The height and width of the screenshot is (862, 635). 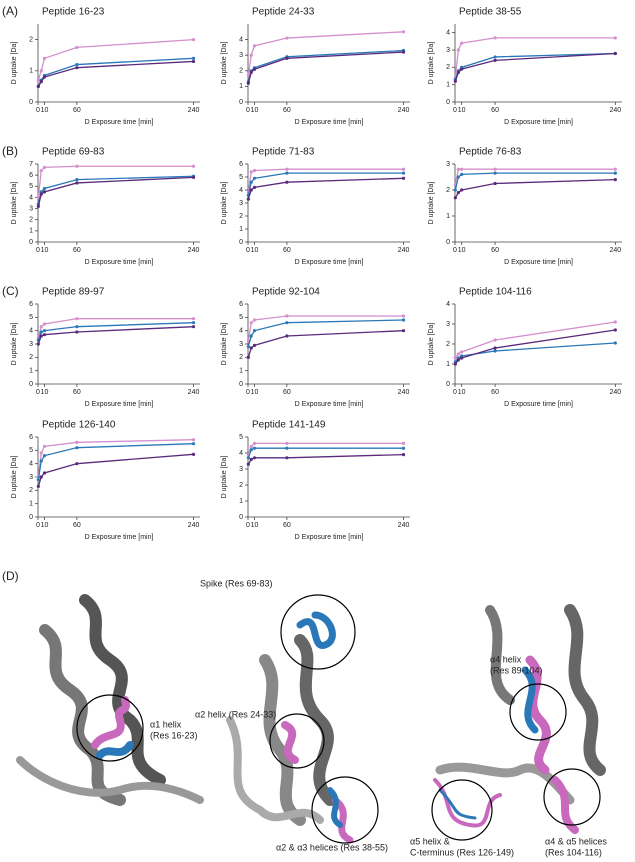 What do you see at coordinates (576, 841) in the screenshot?
I see `structure-label: α4 & α5 helices` at bounding box center [576, 841].